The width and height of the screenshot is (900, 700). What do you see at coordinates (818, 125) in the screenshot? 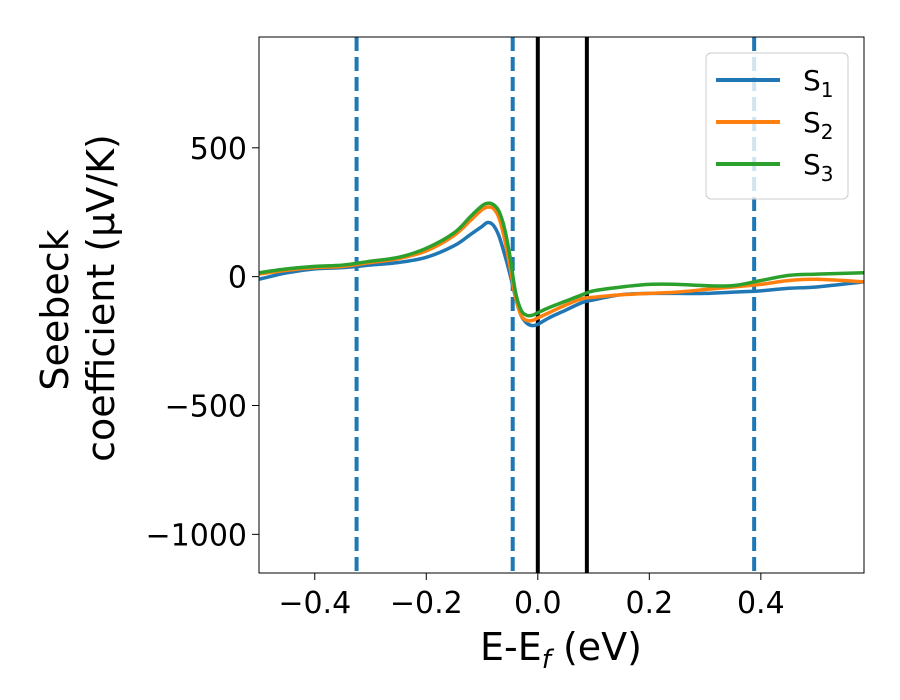
I see `legend-label-s2: S2` at bounding box center [818, 125].